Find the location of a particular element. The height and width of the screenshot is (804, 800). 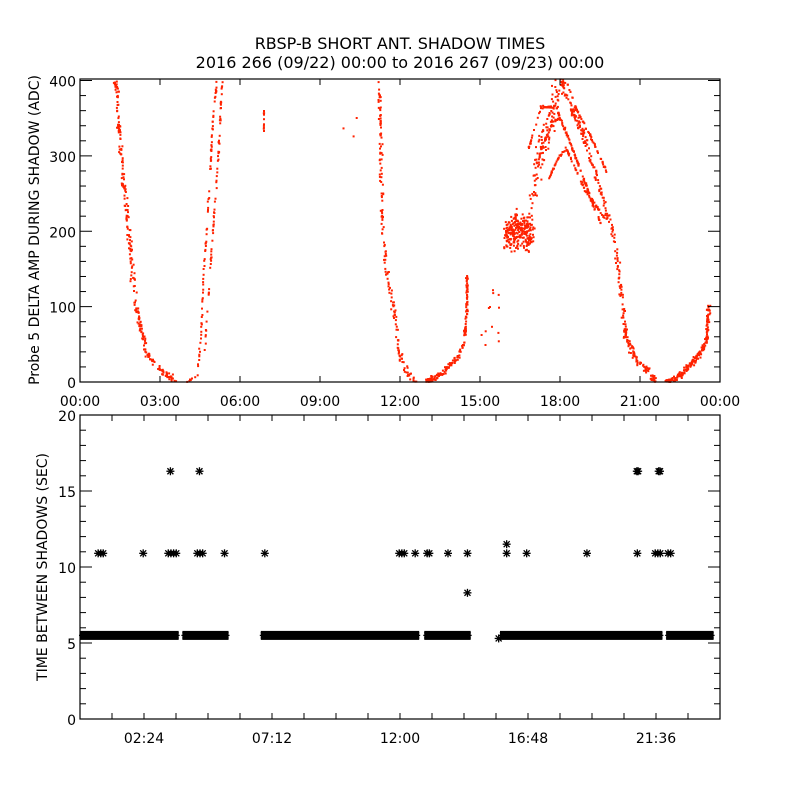

x-tick-label: 12:00 is located at coordinates (400, 739).